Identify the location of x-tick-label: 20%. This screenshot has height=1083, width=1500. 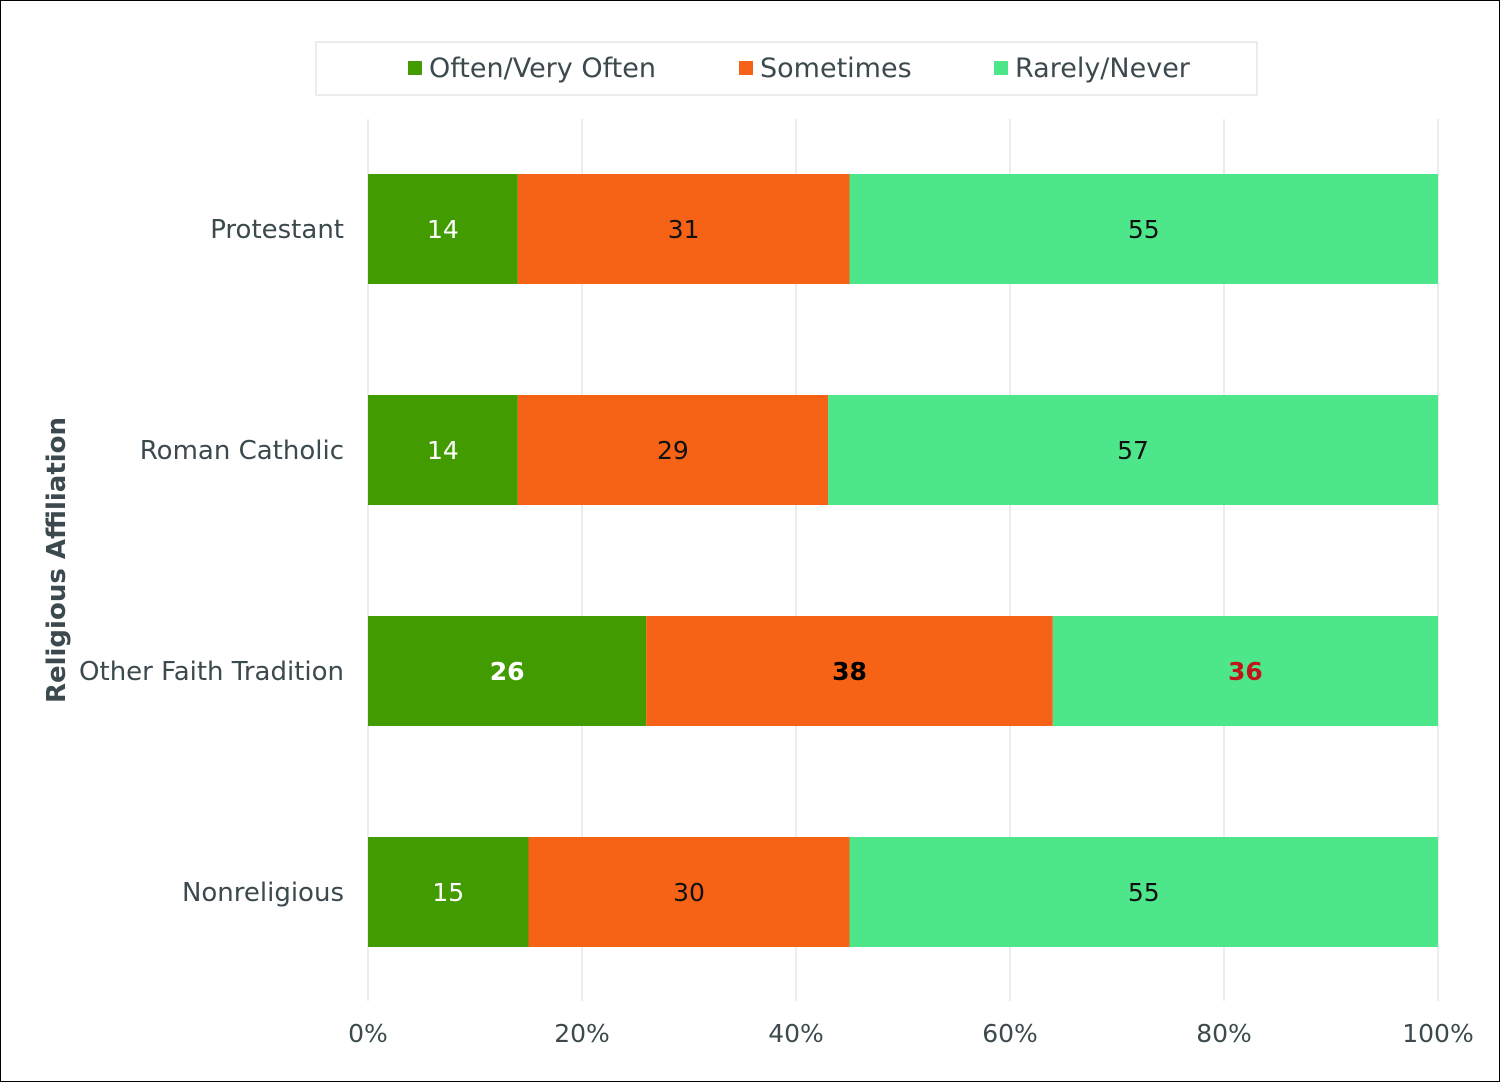
(582, 1033).